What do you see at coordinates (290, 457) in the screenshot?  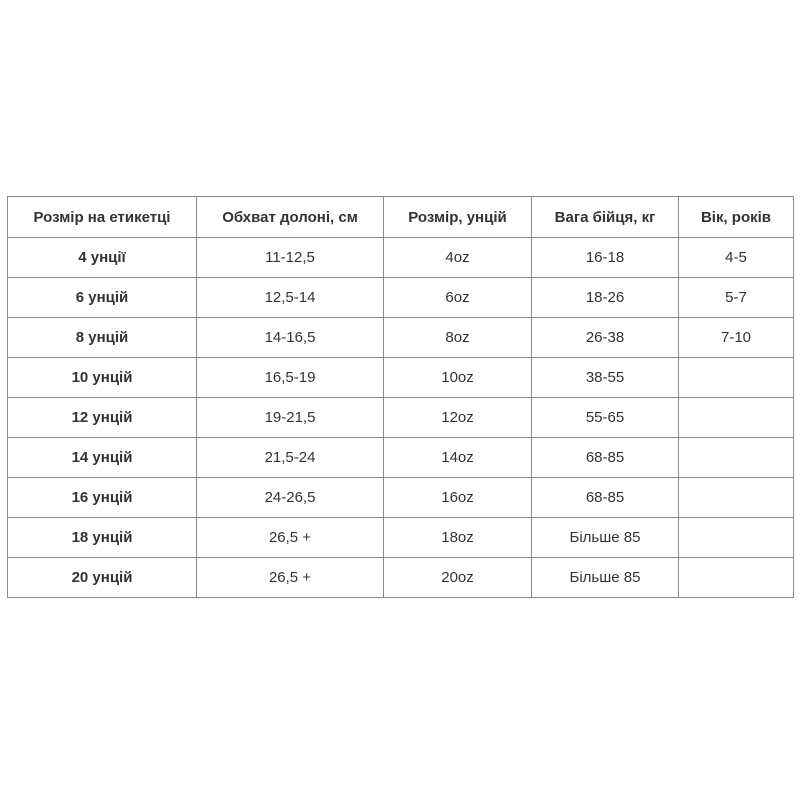 I see `cell-palm-girth: 21,5-24` at bounding box center [290, 457].